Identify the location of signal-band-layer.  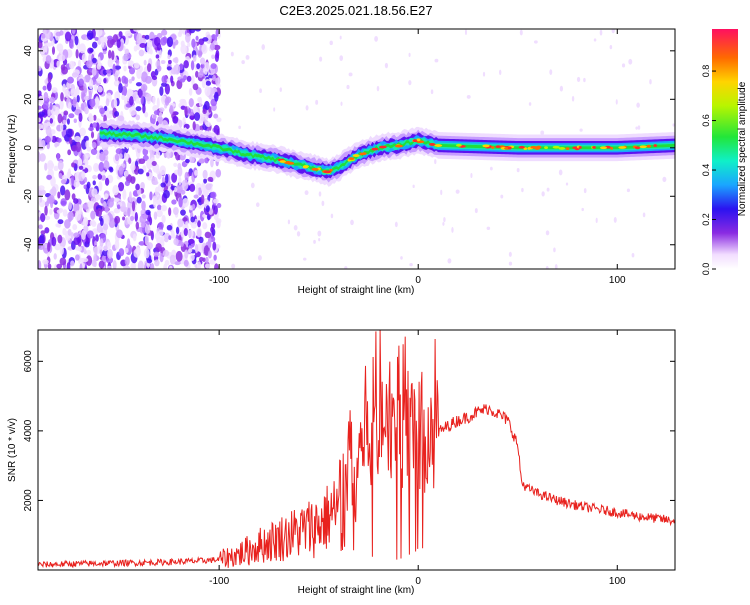
(387, 152).